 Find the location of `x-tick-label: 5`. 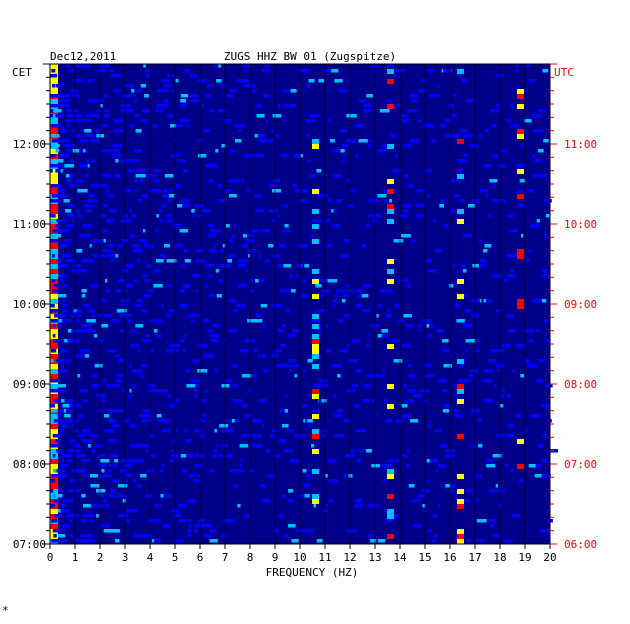

x-tick-label: 5 is located at coordinates (175, 557).